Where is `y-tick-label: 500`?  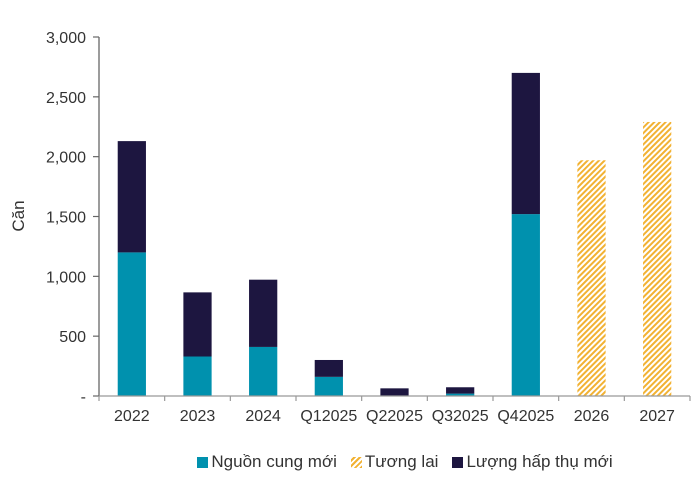 y-tick-label: 500 is located at coordinates (72, 337).